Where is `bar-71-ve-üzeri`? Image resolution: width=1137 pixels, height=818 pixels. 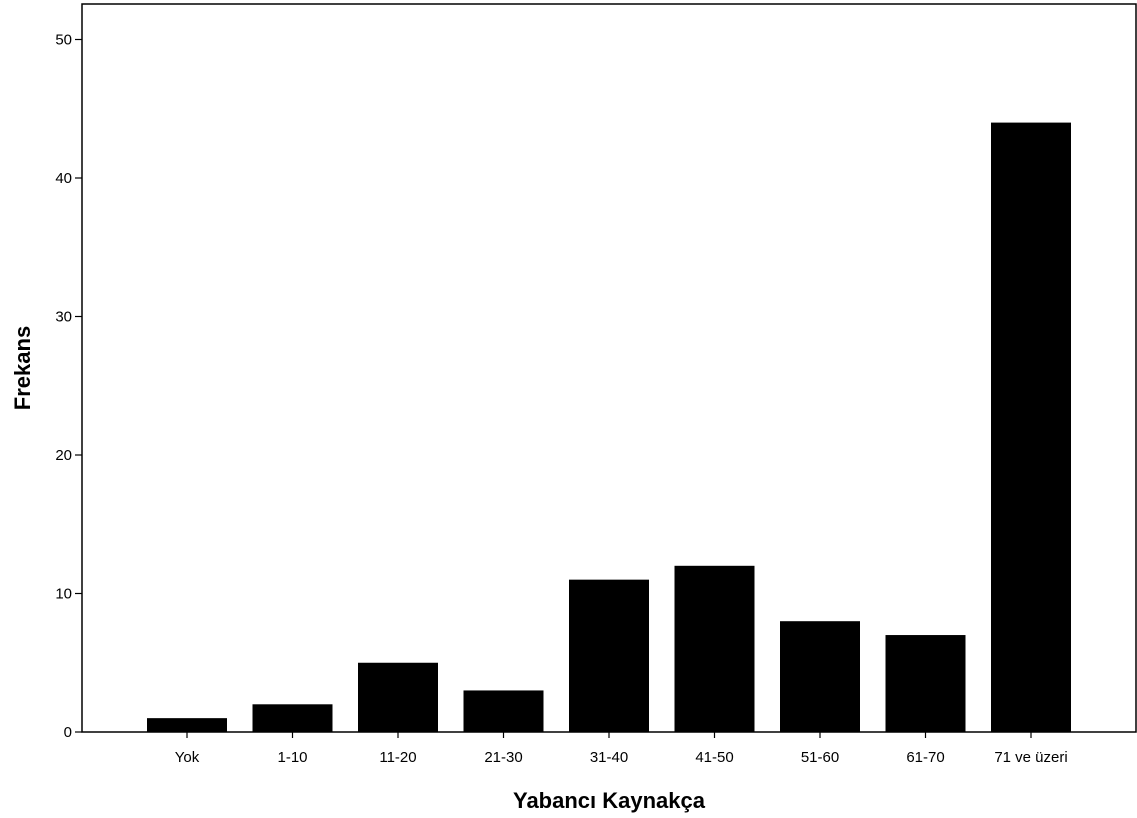
bar-71-ve-üzeri is located at coordinates (1031, 427).